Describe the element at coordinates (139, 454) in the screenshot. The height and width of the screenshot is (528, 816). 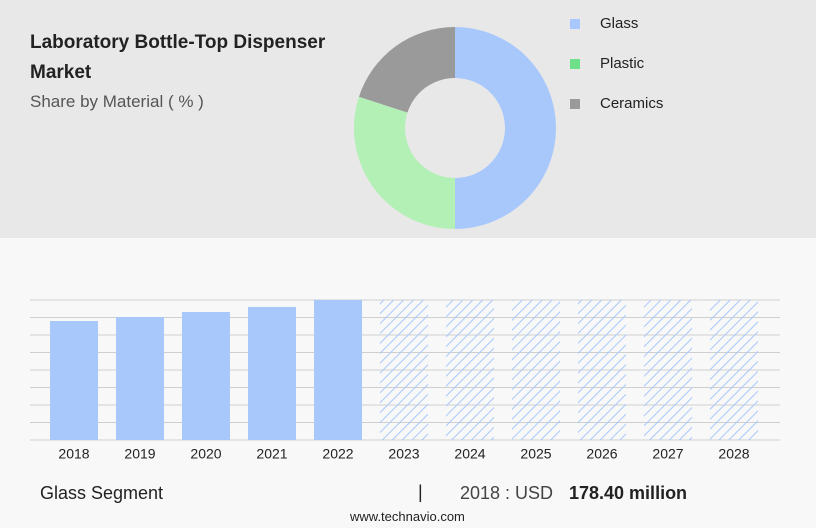
I see `x-tick-label: 2019` at that location.